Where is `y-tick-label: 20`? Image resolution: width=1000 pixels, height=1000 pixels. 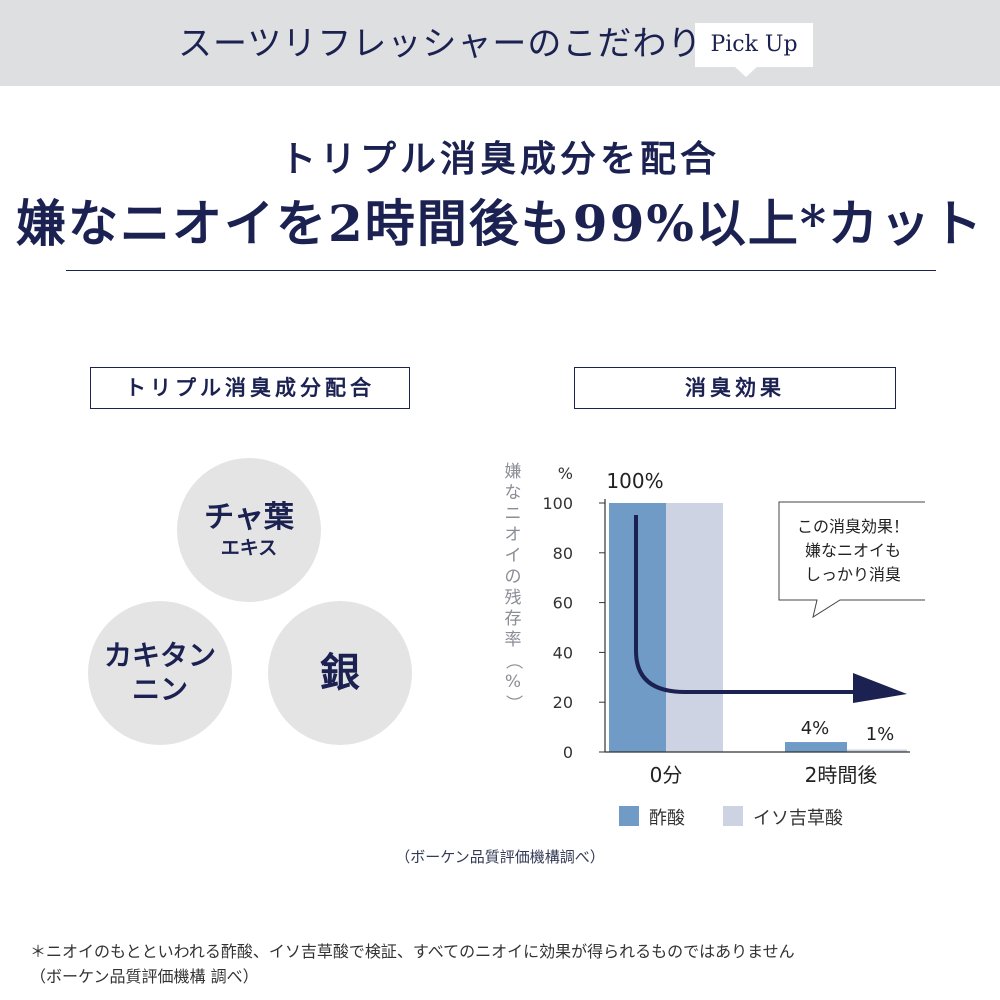 y-tick-label: 20 is located at coordinates (563, 702).